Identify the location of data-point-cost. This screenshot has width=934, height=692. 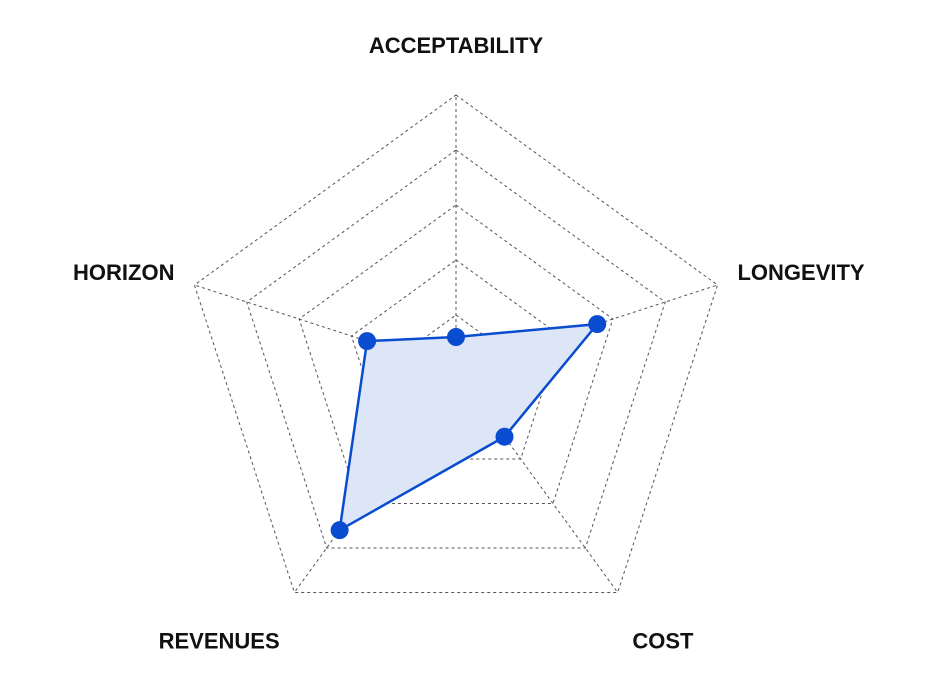
(504, 436).